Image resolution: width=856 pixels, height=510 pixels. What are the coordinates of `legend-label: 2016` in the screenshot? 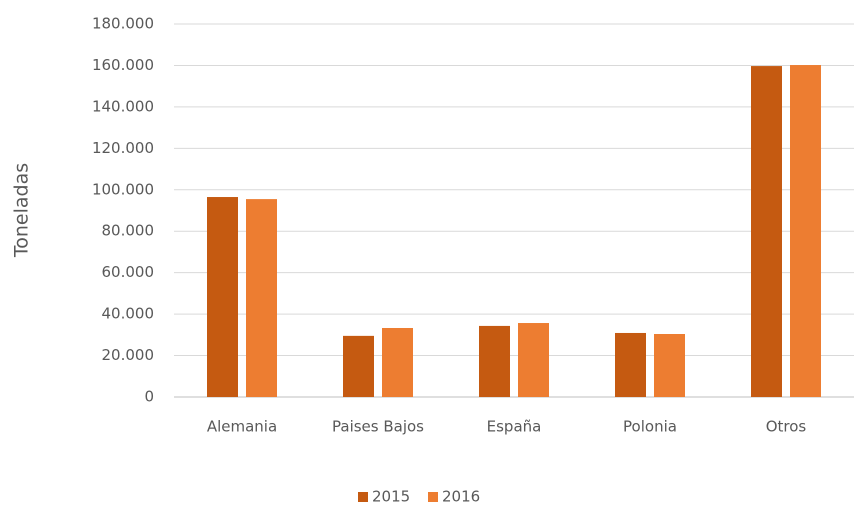 It's located at (461, 497).